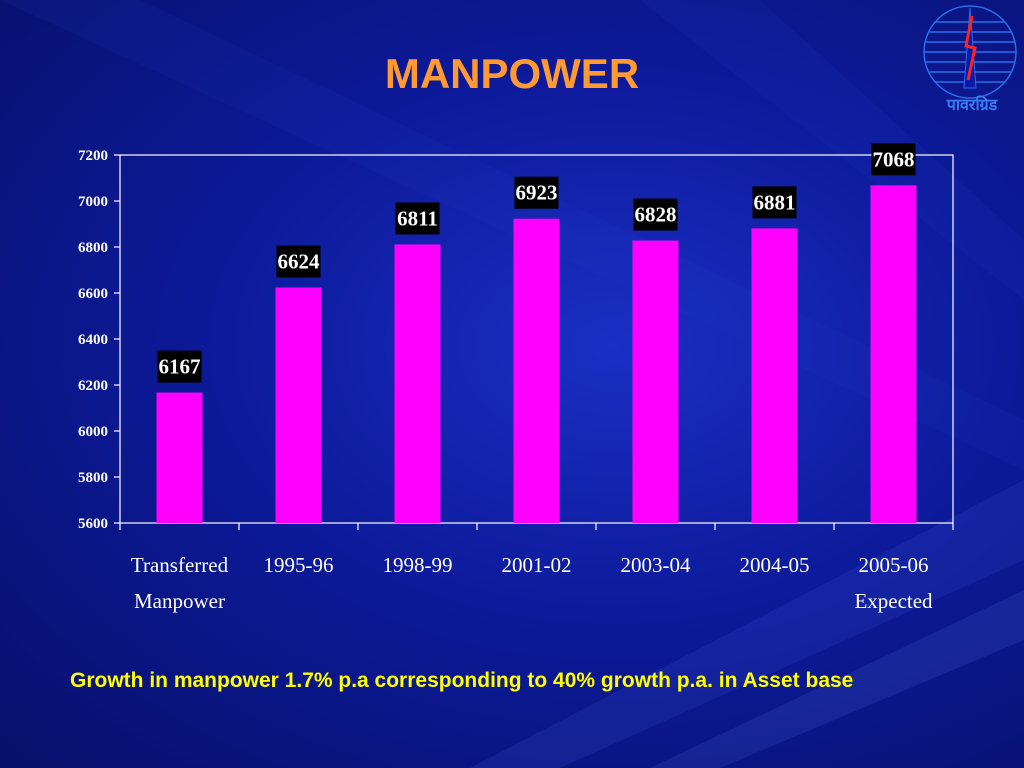 The height and width of the screenshot is (768, 1024). I want to click on data-label-text: 7068, so click(894, 159).